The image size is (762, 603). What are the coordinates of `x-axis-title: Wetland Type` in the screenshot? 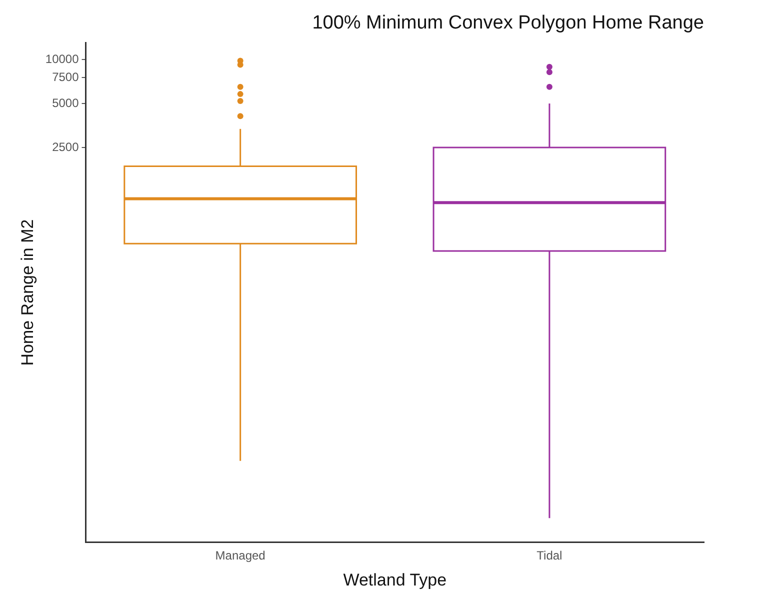 It's located at (395, 580).